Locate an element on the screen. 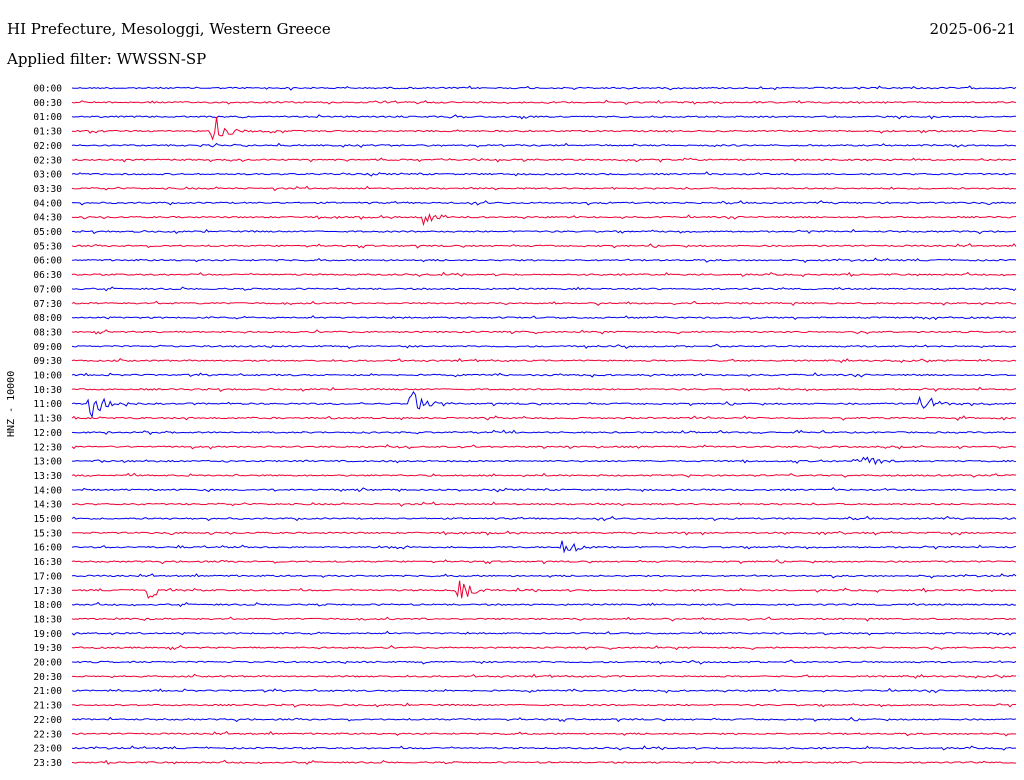 Image resolution: width=1024 pixels, height=780 pixels. time-tick-label: 08:30 is located at coordinates (47, 332).